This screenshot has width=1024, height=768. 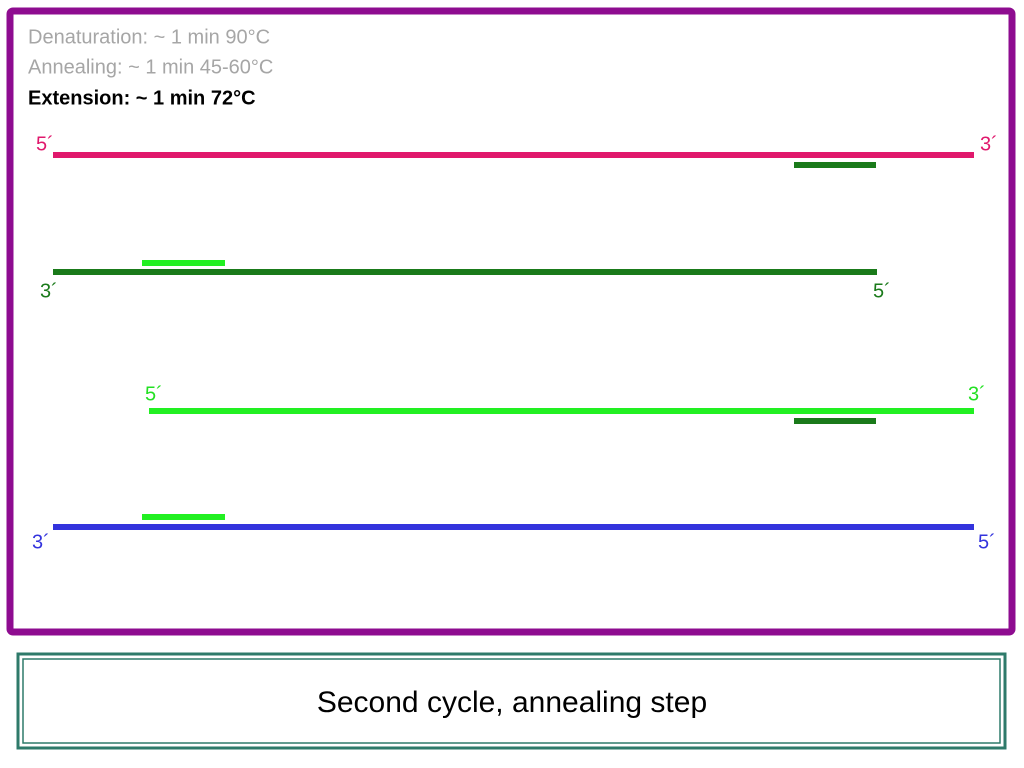 What do you see at coordinates (150, 67) in the screenshot?
I see `step-text: Annealing: ~ 1 min 45-60°C` at bounding box center [150, 67].